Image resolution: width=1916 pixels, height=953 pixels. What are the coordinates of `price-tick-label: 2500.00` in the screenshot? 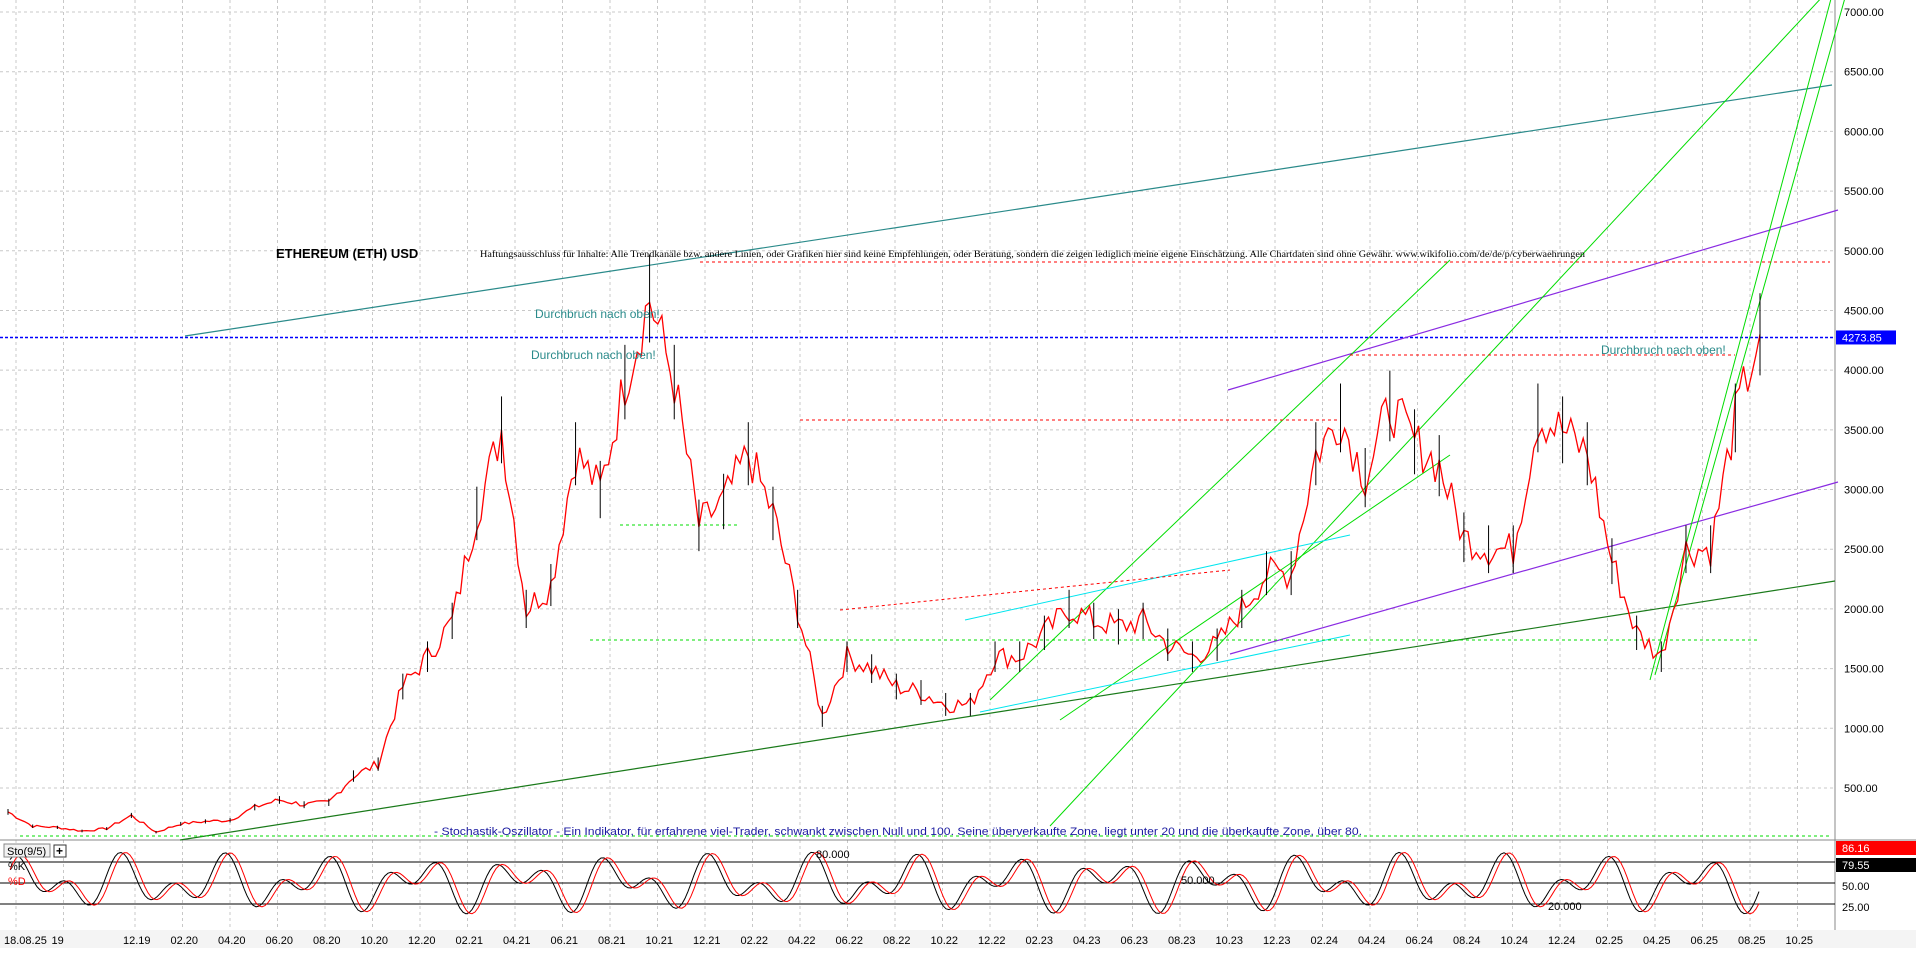 It's located at (1864, 550).